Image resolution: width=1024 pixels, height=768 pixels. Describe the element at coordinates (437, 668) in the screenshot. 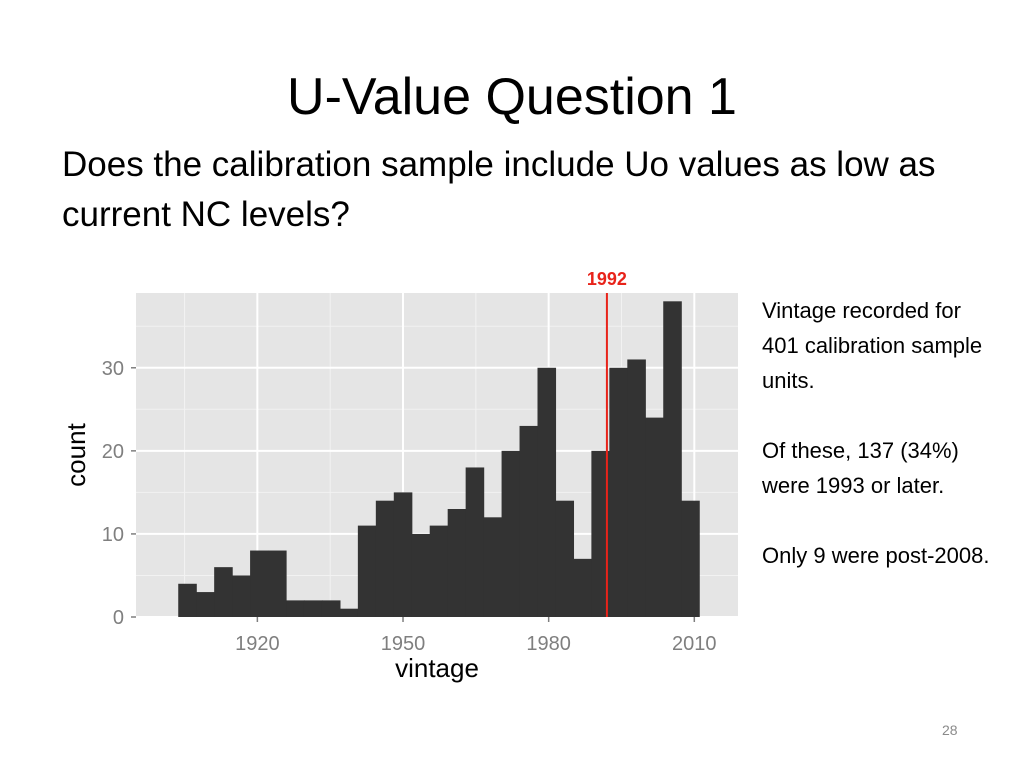

I see `x-axis-title: vintage` at that location.